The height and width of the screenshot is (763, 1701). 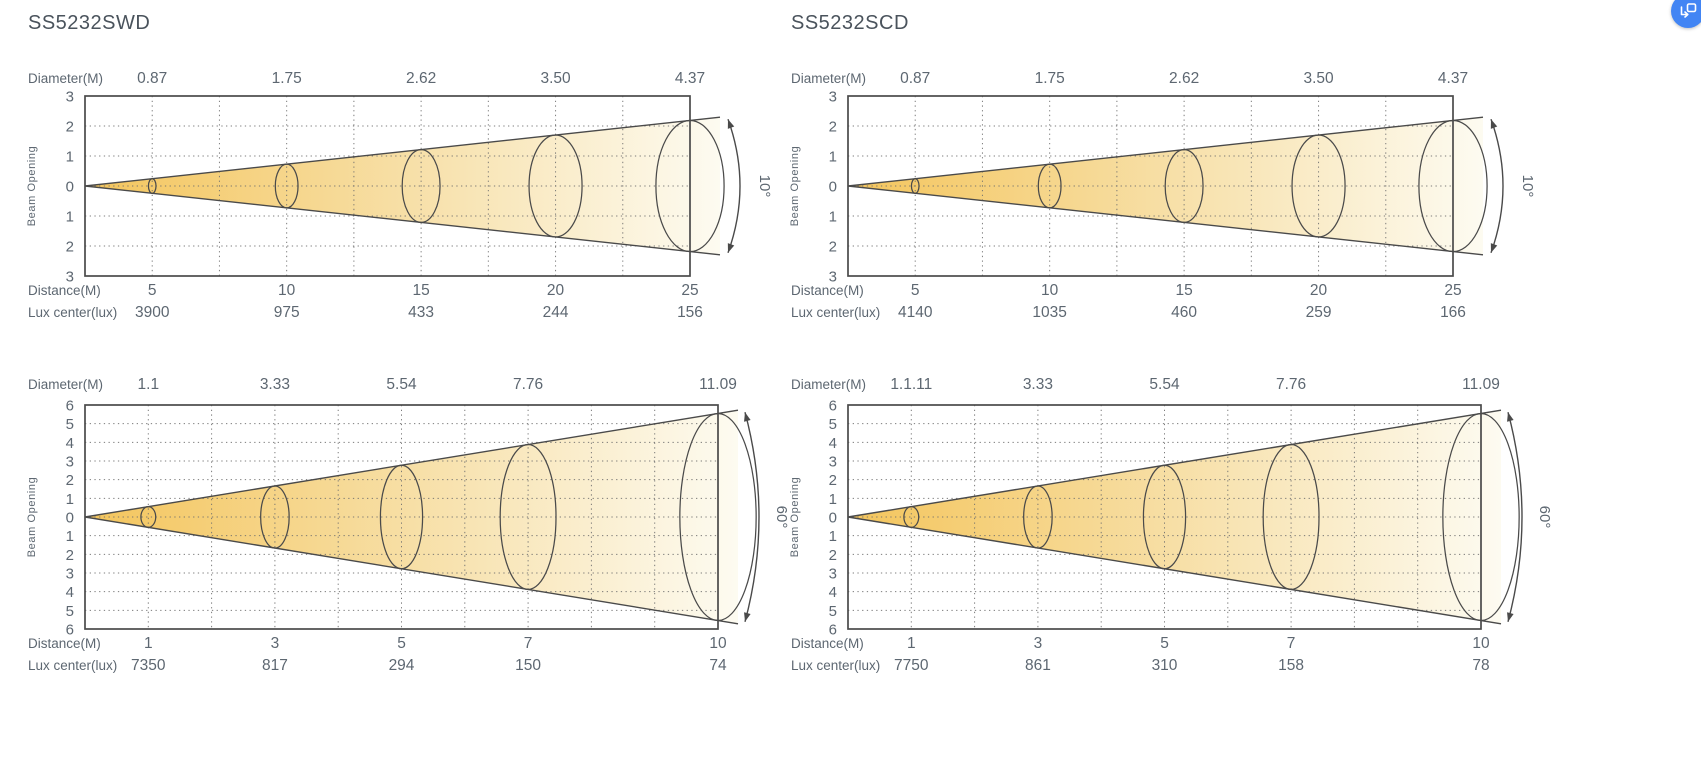 What do you see at coordinates (89, 23) in the screenshot?
I see `chart-title-ss5232swd: SS5232SWD` at bounding box center [89, 23].